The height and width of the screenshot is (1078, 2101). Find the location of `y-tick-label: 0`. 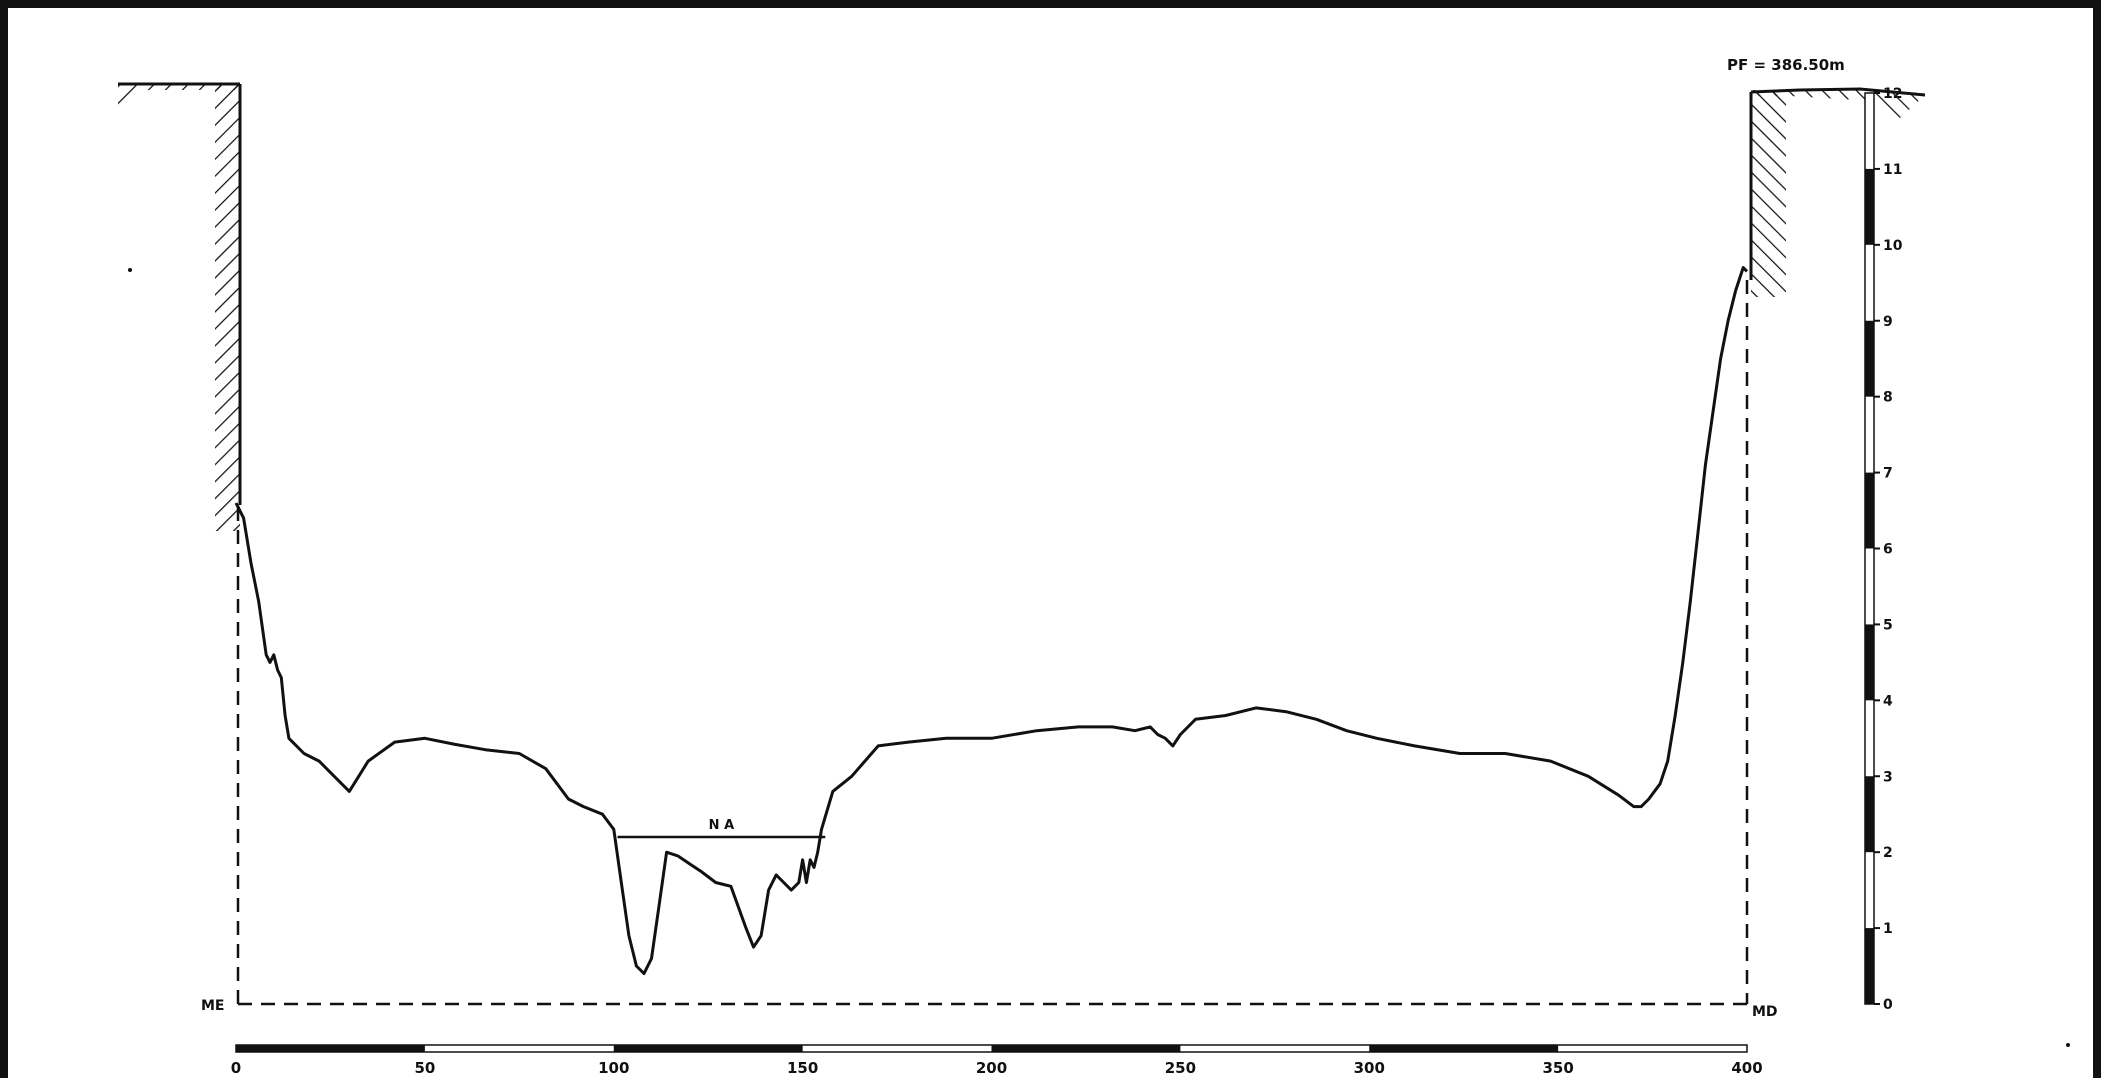

y-tick-label: 0 is located at coordinates (1888, 1005).